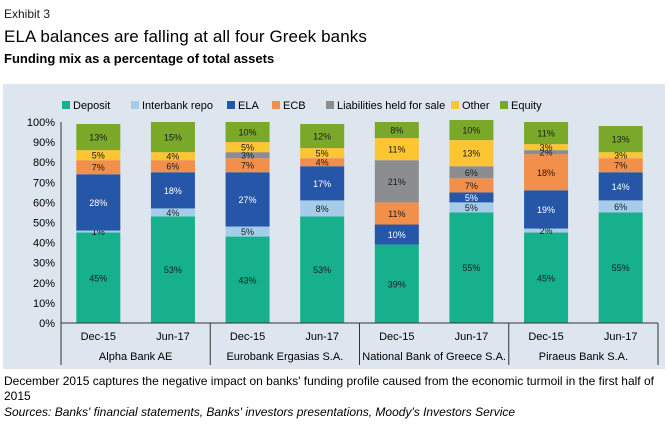  I want to click on data-label-ela: 28%, so click(98, 203).